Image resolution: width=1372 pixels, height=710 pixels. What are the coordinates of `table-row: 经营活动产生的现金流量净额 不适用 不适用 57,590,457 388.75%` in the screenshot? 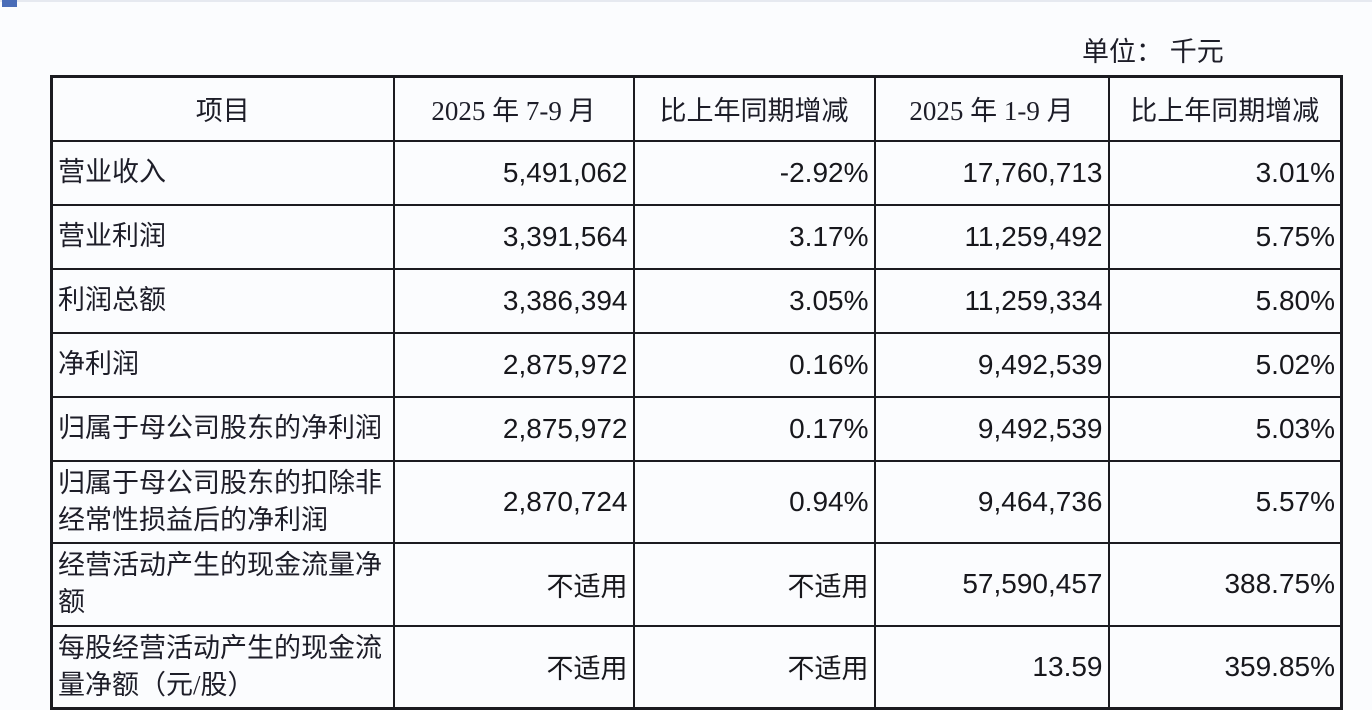 It's located at (696, 584).